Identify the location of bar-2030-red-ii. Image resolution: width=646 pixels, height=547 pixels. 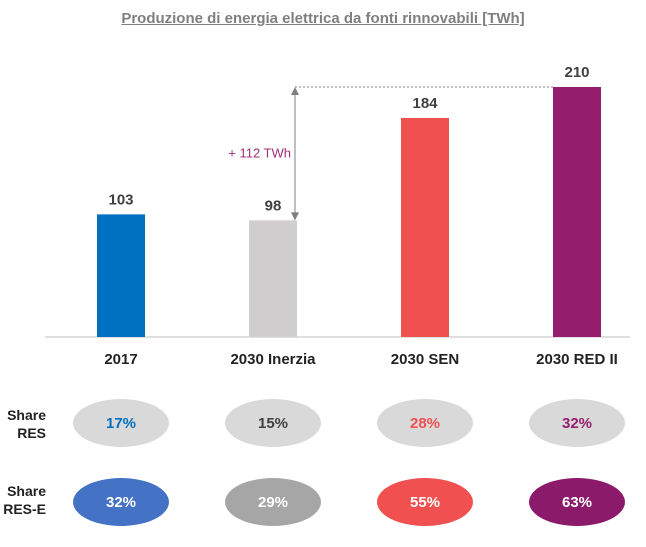
(577, 212).